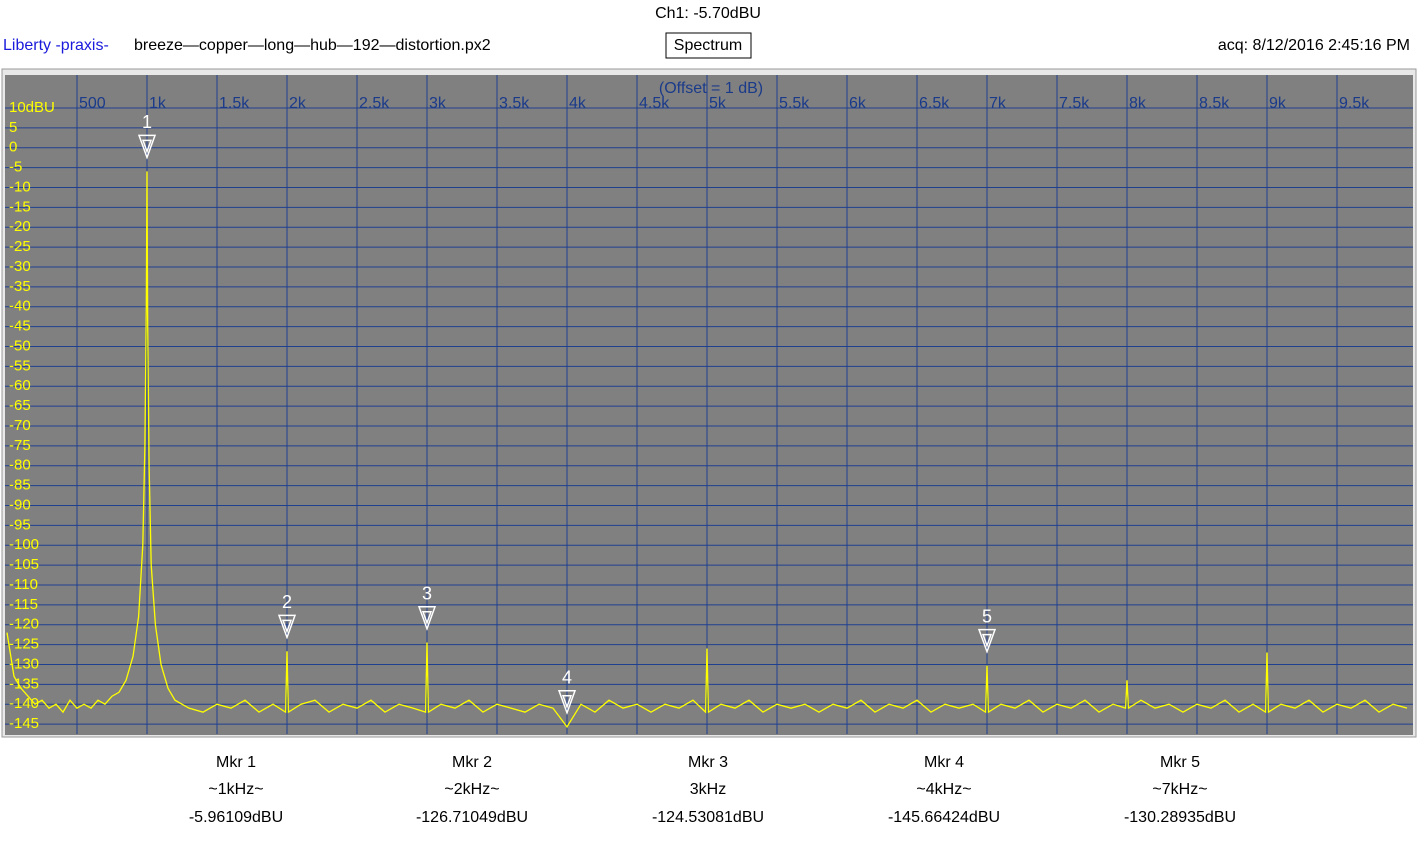 Image resolution: width=1418 pixels, height=851 pixels. What do you see at coordinates (374, 103) in the screenshot?
I see `x-tick-label: 2.5k` at bounding box center [374, 103].